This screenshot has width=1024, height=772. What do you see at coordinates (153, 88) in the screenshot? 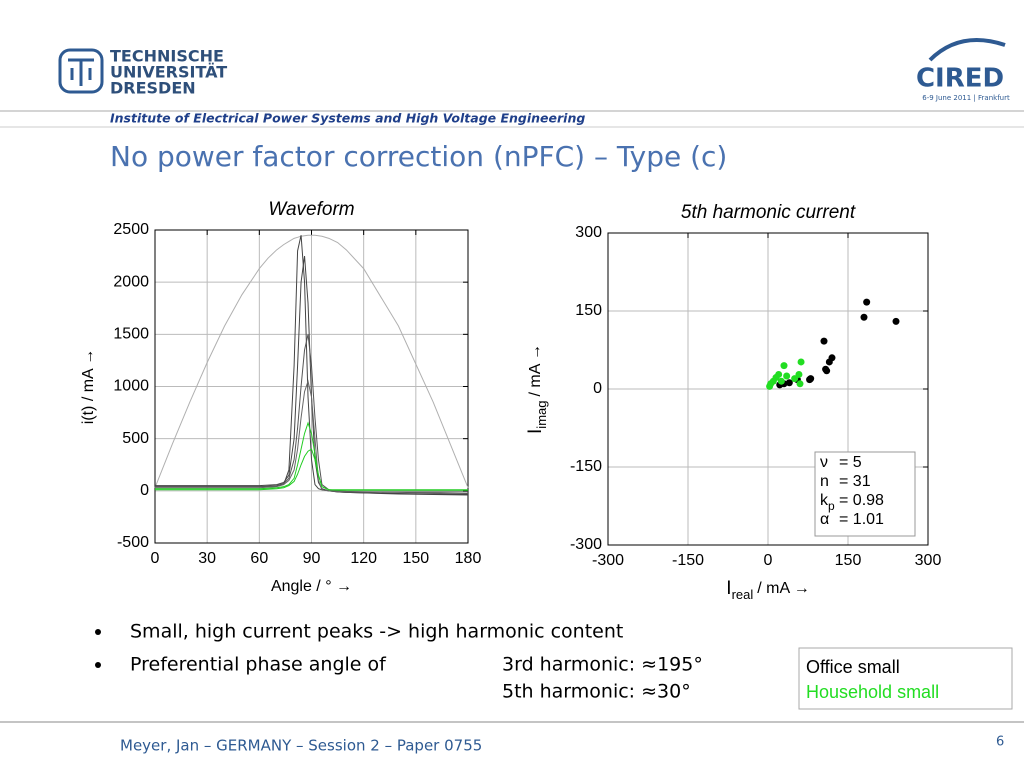
I see `university: DRESDEN` at bounding box center [153, 88].